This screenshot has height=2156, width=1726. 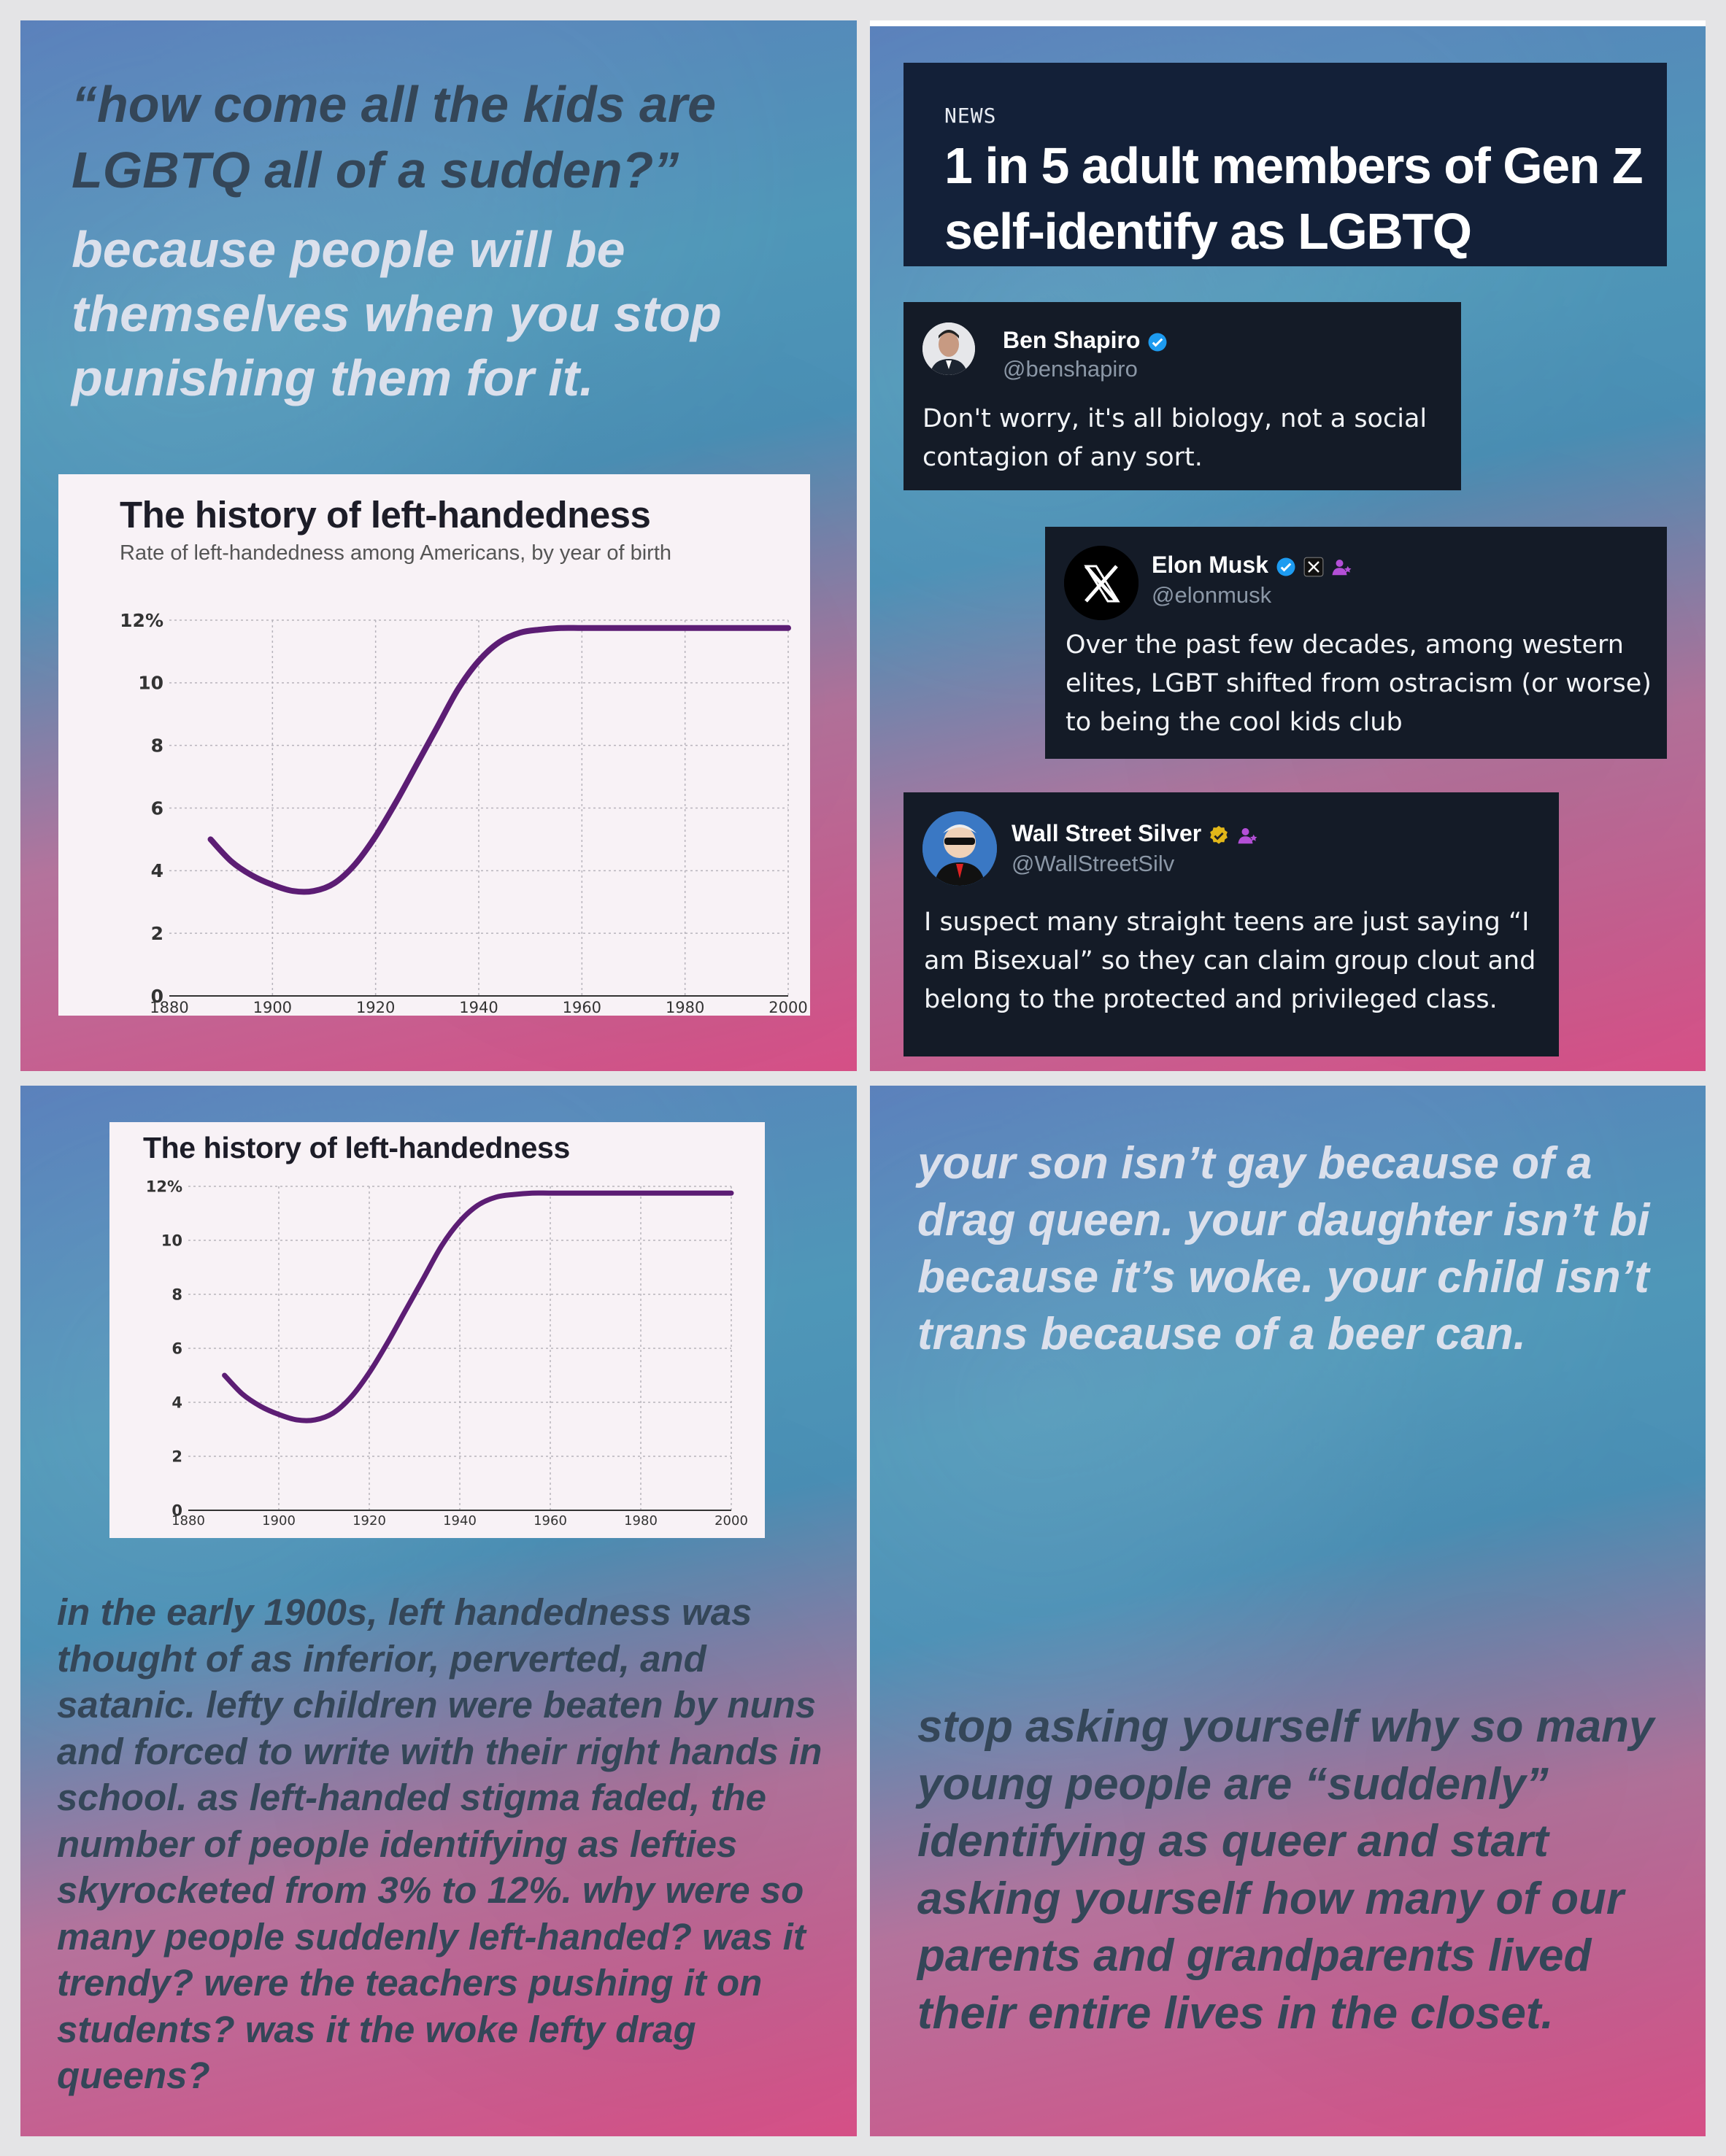 I want to click on tweet-author-name: Elon Musk, so click(x=1252, y=565).